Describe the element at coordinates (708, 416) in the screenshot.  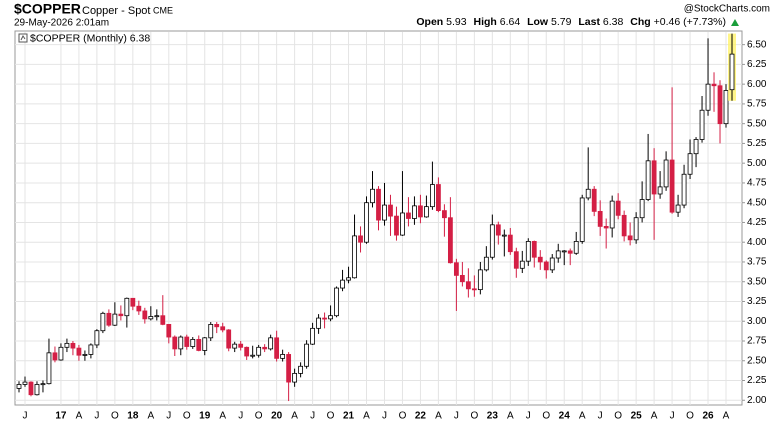
I see `x-tick-label: 26` at that location.